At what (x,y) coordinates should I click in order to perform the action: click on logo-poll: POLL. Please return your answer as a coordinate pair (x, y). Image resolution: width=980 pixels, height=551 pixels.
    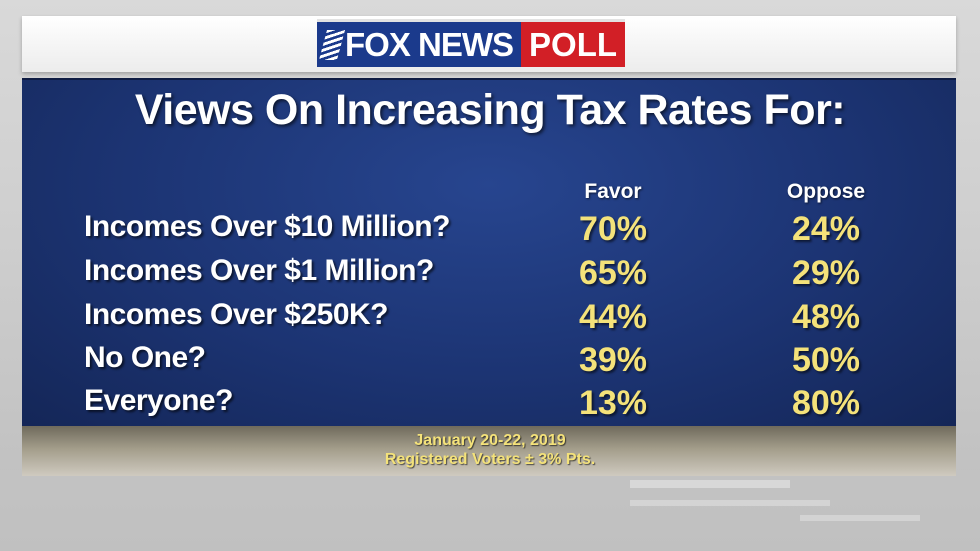
    Looking at the image, I should click on (573, 43).